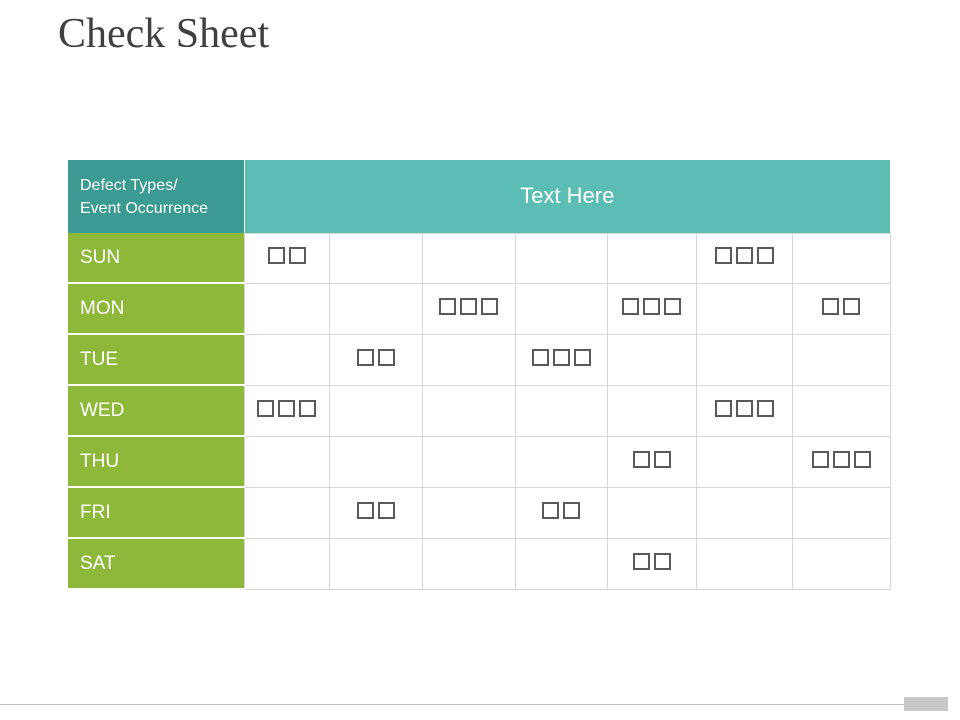 This screenshot has width=960, height=720. What do you see at coordinates (156, 258) in the screenshot?
I see `day-label-sun: SUN` at bounding box center [156, 258].